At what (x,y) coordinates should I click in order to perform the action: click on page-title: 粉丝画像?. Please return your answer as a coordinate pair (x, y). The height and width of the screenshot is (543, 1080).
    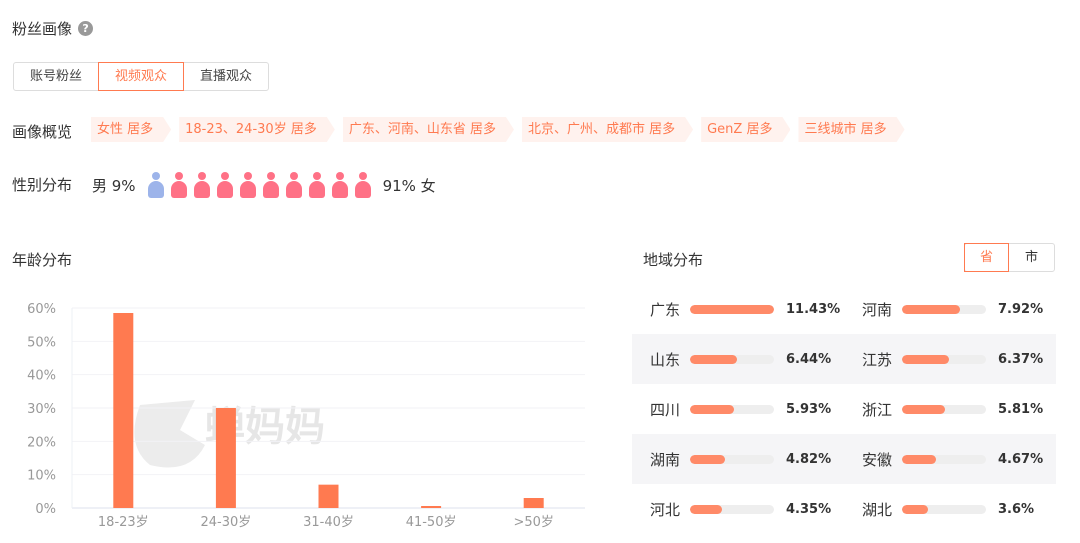
    Looking at the image, I should click on (53, 28).